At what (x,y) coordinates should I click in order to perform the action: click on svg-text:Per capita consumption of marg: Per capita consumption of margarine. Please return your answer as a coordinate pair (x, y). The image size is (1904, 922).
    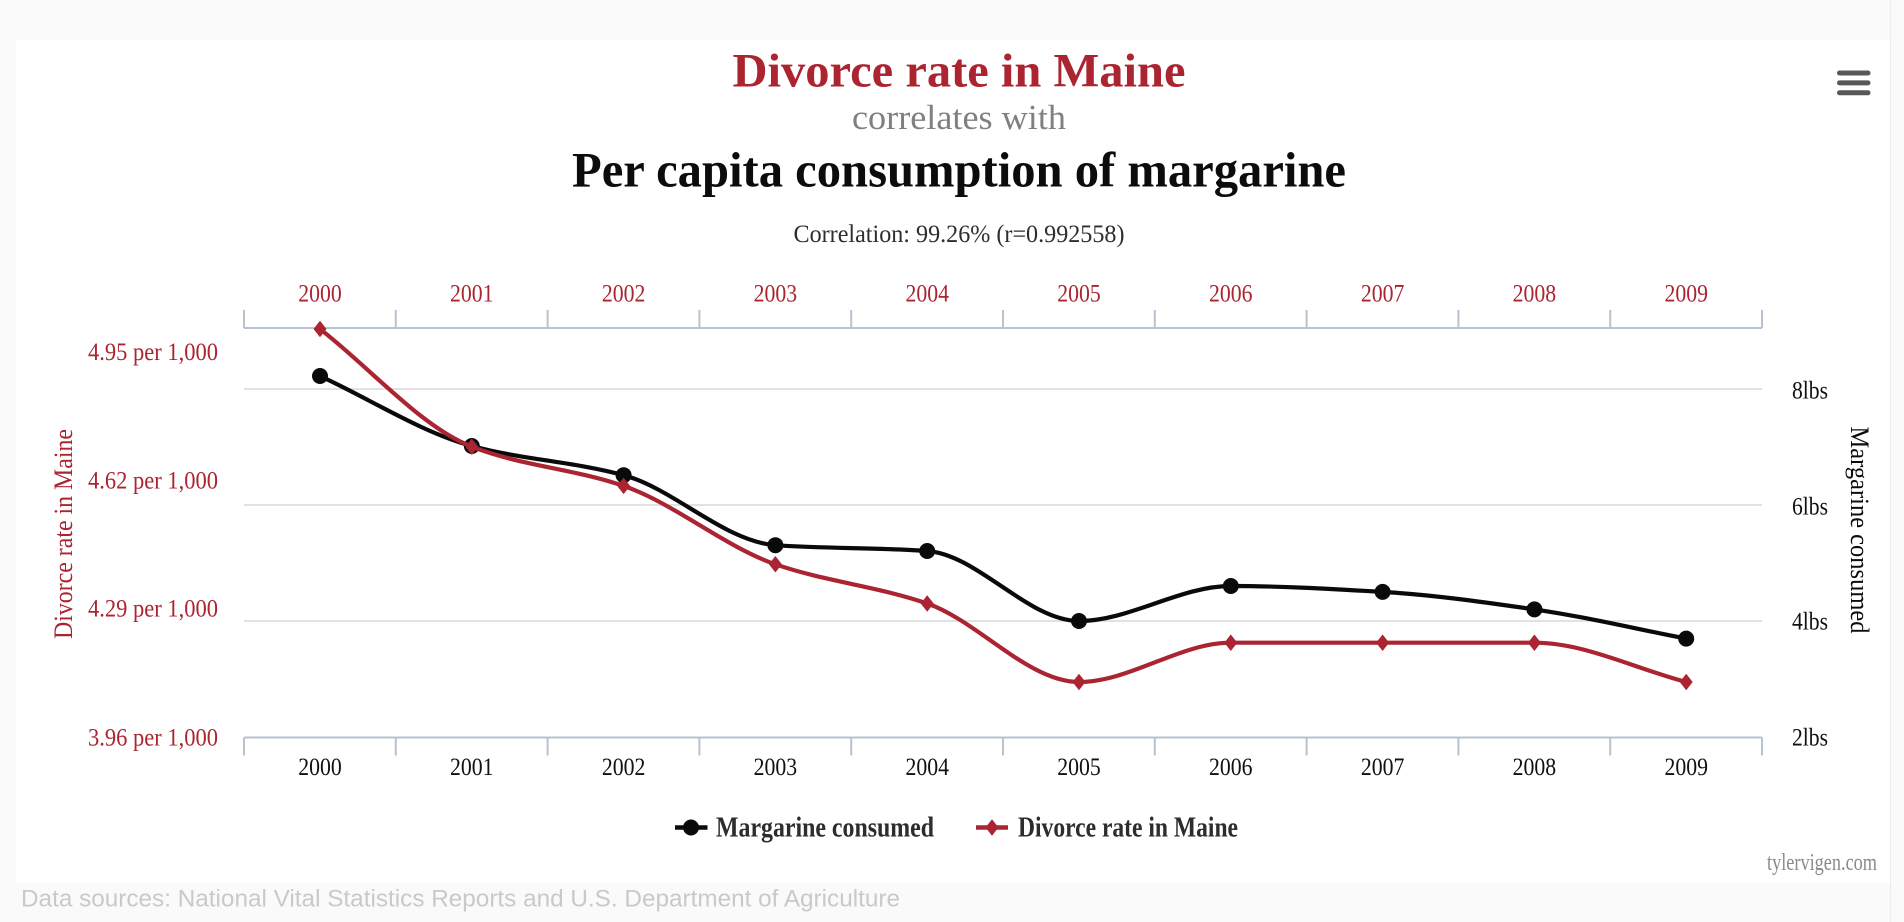
    Looking at the image, I should click on (959, 170).